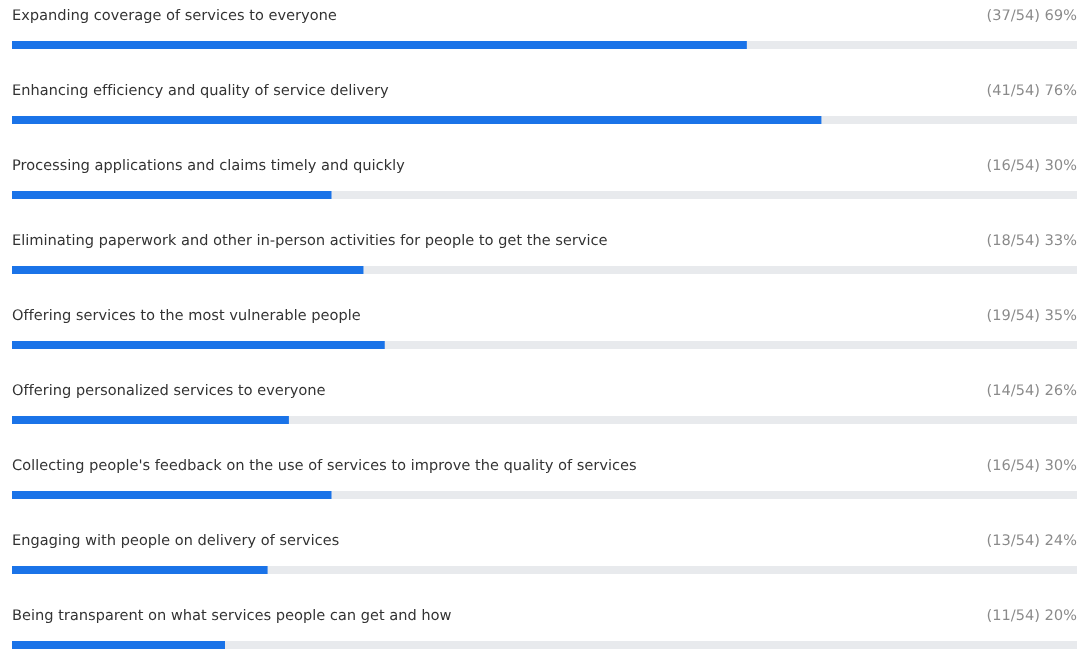  What do you see at coordinates (209, 166) in the screenshot?
I see `y-tick-label: Processing applications and claims timely and quickly` at bounding box center [209, 166].